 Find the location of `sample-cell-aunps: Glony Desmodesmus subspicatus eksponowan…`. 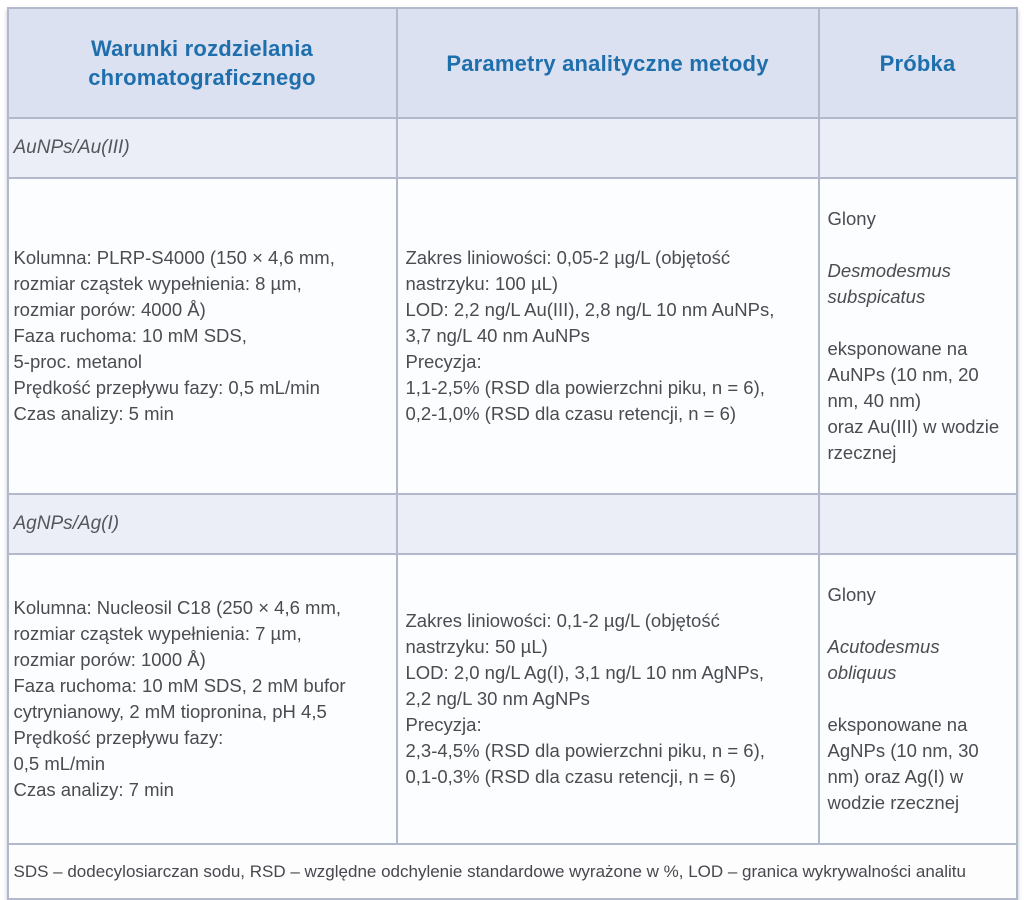

sample-cell-aunps: Glony Desmodesmus subspicatus eksponowan… is located at coordinates (917, 336).